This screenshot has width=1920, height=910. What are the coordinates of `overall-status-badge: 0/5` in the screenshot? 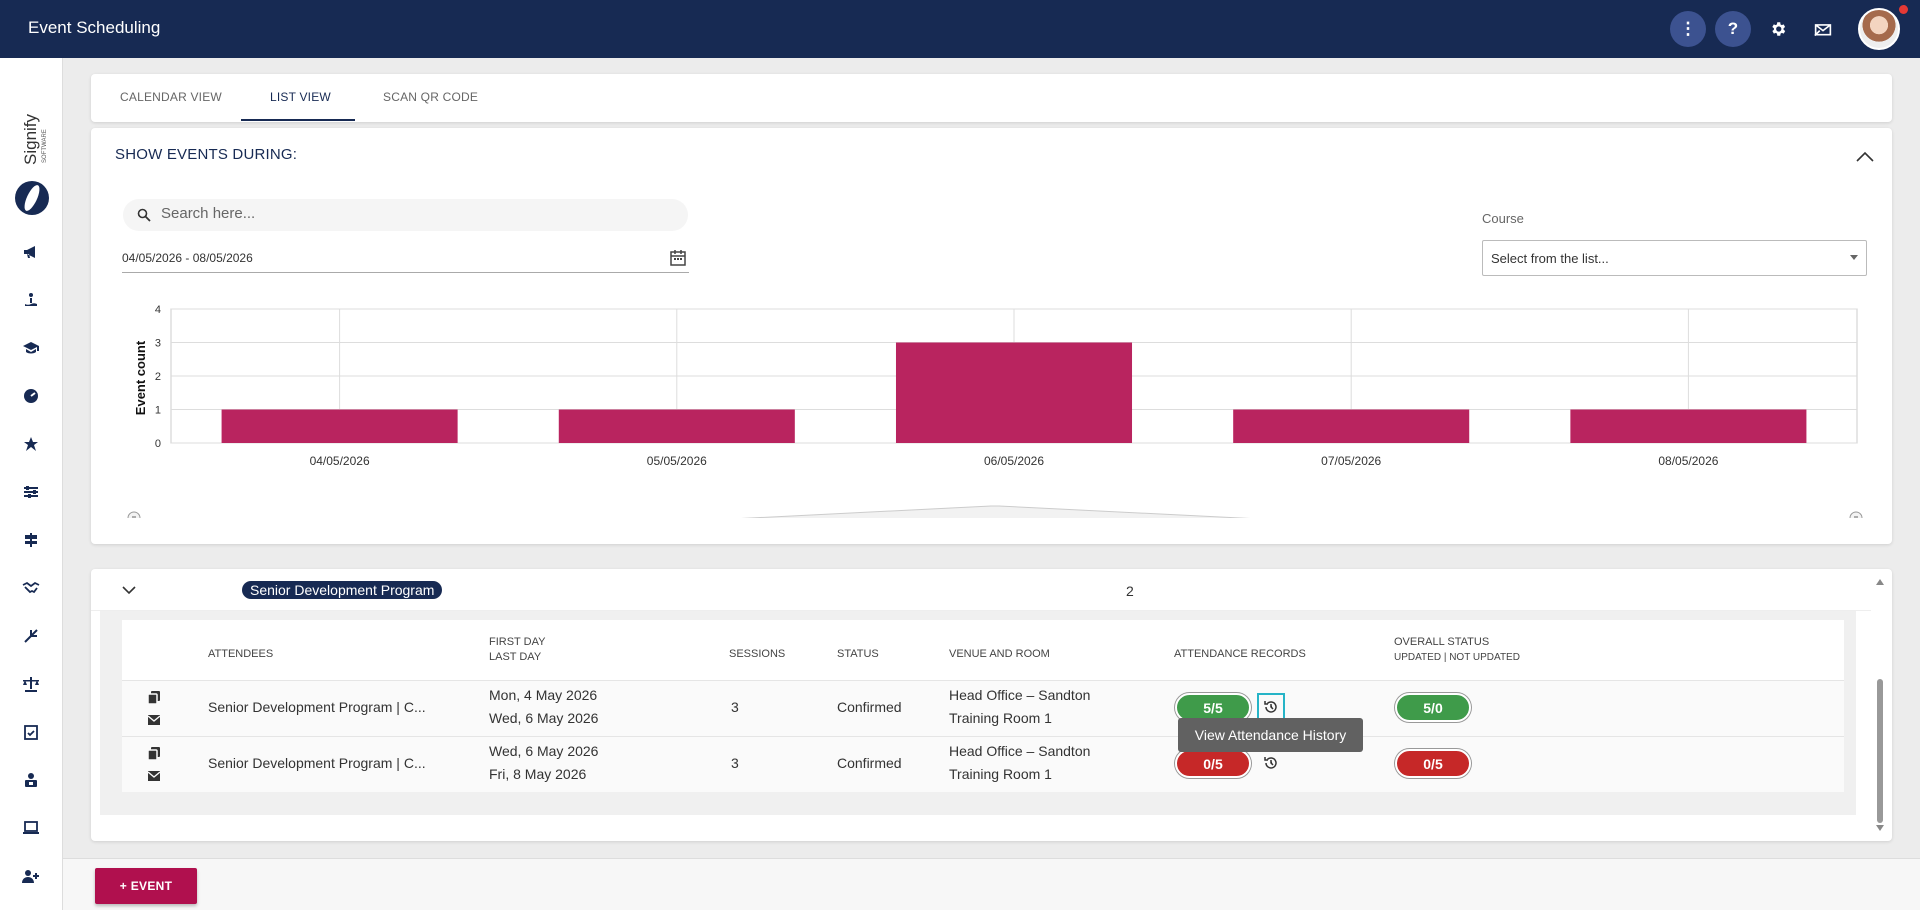 It's located at (1433, 763).